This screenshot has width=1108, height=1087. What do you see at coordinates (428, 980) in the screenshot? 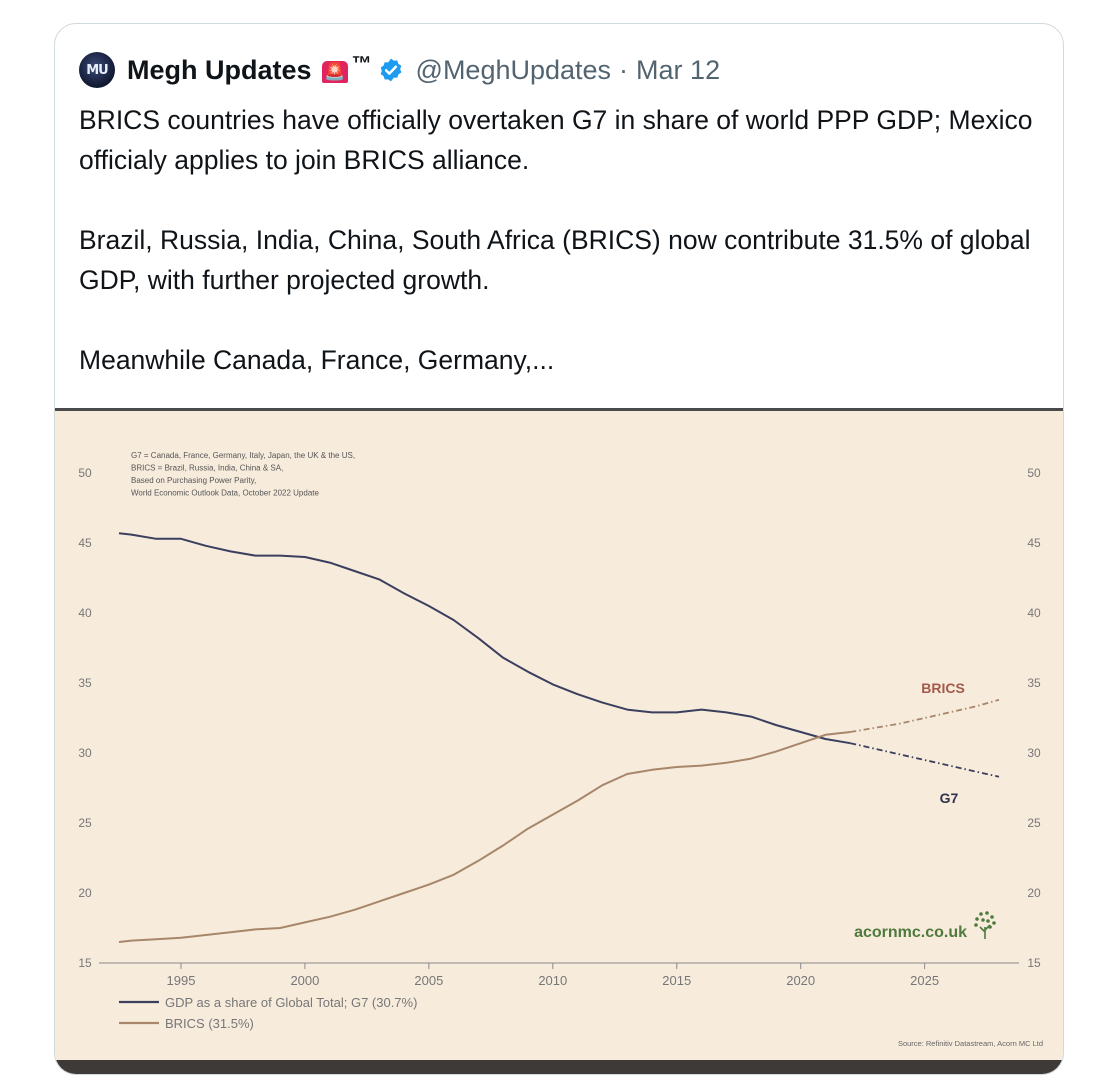
I see `x-tick-label: 2005` at bounding box center [428, 980].